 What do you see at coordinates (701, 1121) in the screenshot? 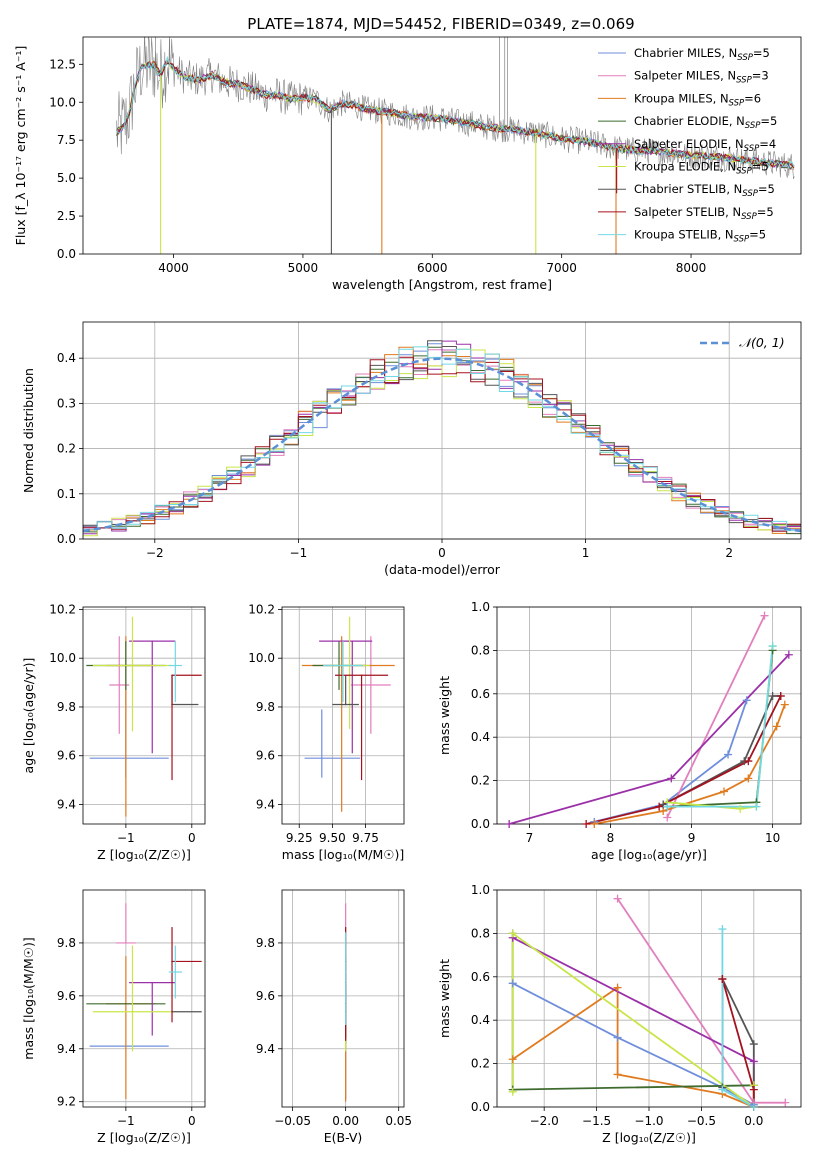
I see `x-tick-label: −0.5` at bounding box center [701, 1121].